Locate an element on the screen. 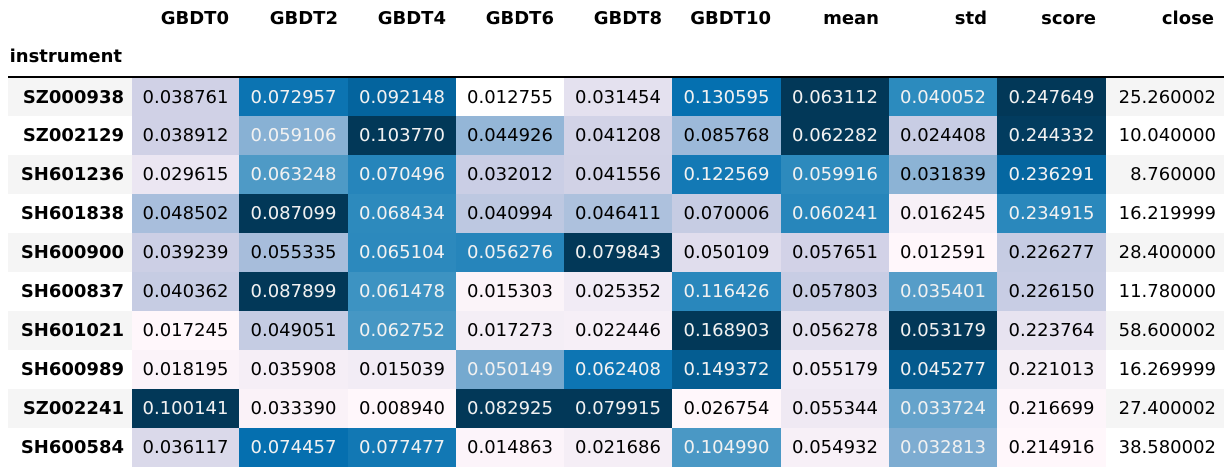 The image size is (1232, 467). table-cell: 0.223764 is located at coordinates (1051, 330).